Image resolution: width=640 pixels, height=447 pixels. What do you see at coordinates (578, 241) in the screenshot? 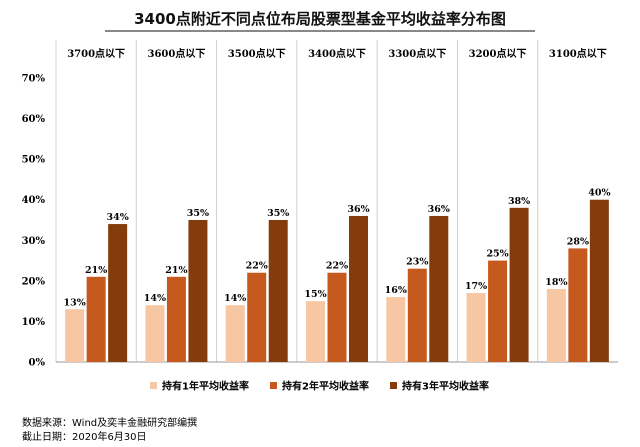
I see `data-label: 28%` at bounding box center [578, 241].